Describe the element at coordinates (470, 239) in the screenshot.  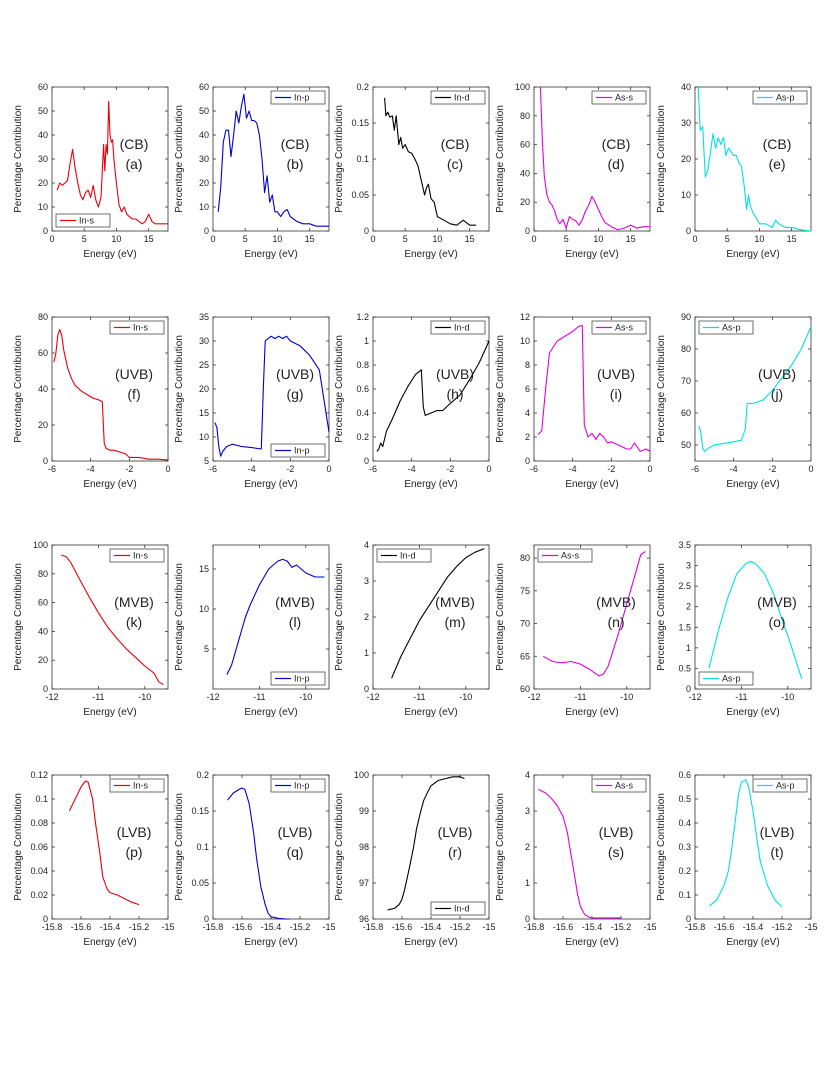
I see `x-tick-label: 15` at that location.